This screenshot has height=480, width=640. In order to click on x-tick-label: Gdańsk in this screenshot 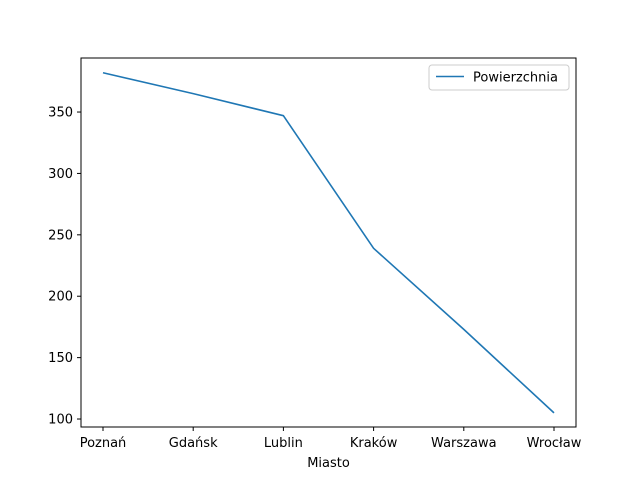, I will do `click(193, 443)`.